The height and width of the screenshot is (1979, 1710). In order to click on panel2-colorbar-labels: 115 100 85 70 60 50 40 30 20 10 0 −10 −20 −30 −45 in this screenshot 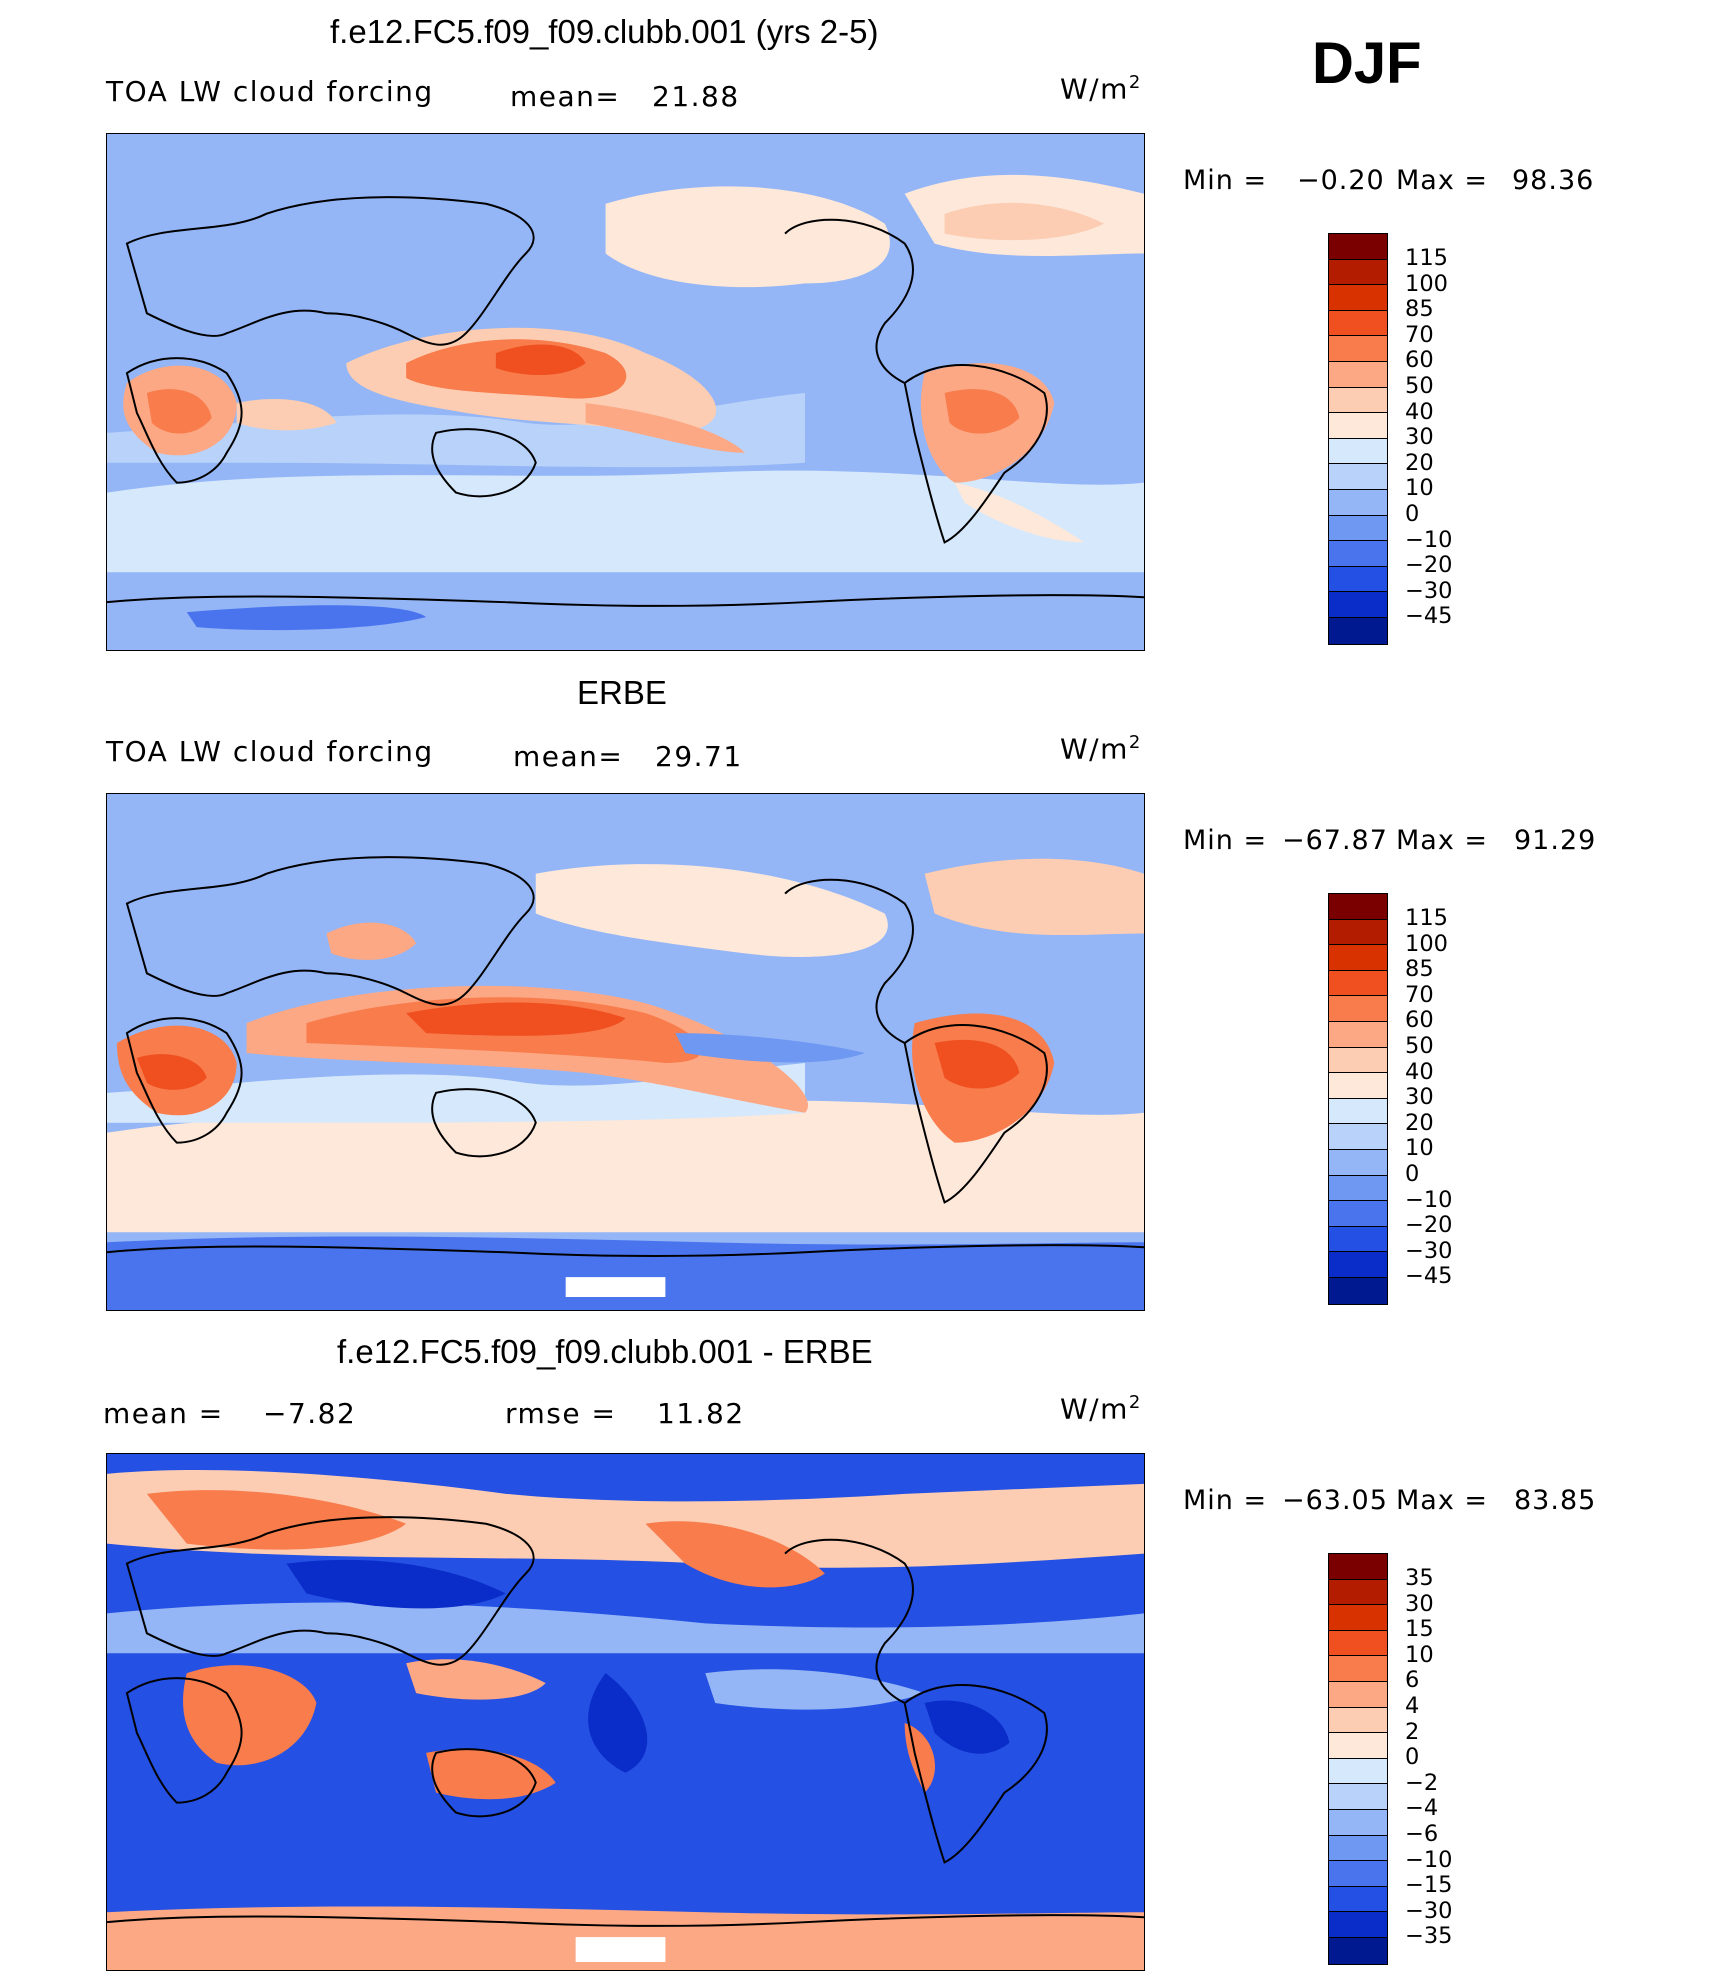, I will do `click(1429, 1097)`.